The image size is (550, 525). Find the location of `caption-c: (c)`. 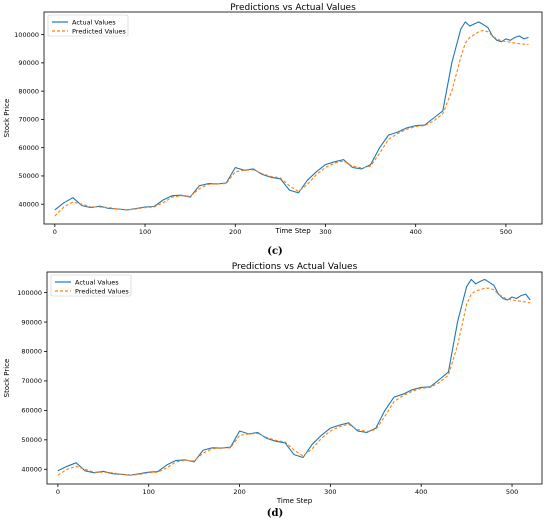

caption-c: (c) is located at coordinates (275, 251).